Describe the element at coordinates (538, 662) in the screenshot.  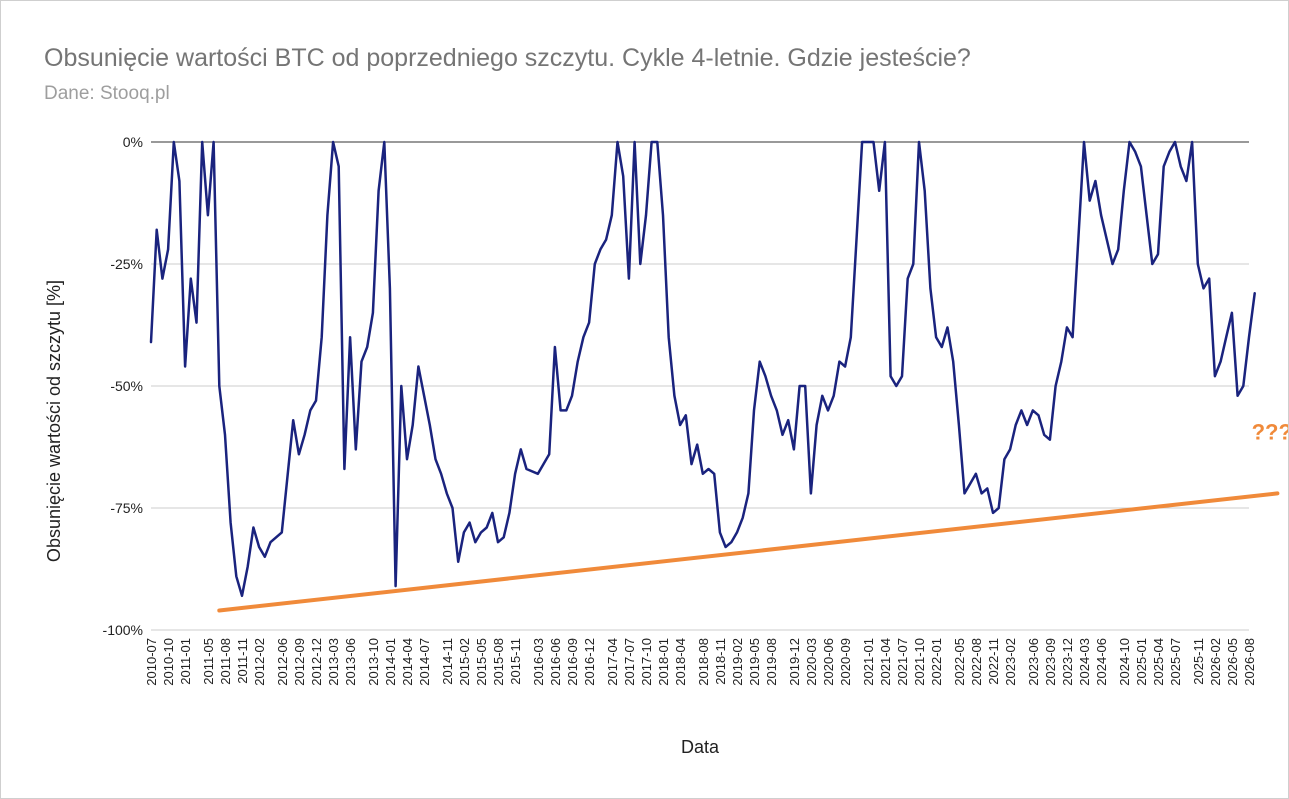
I see `x-tick-label: 2016-03` at that location.